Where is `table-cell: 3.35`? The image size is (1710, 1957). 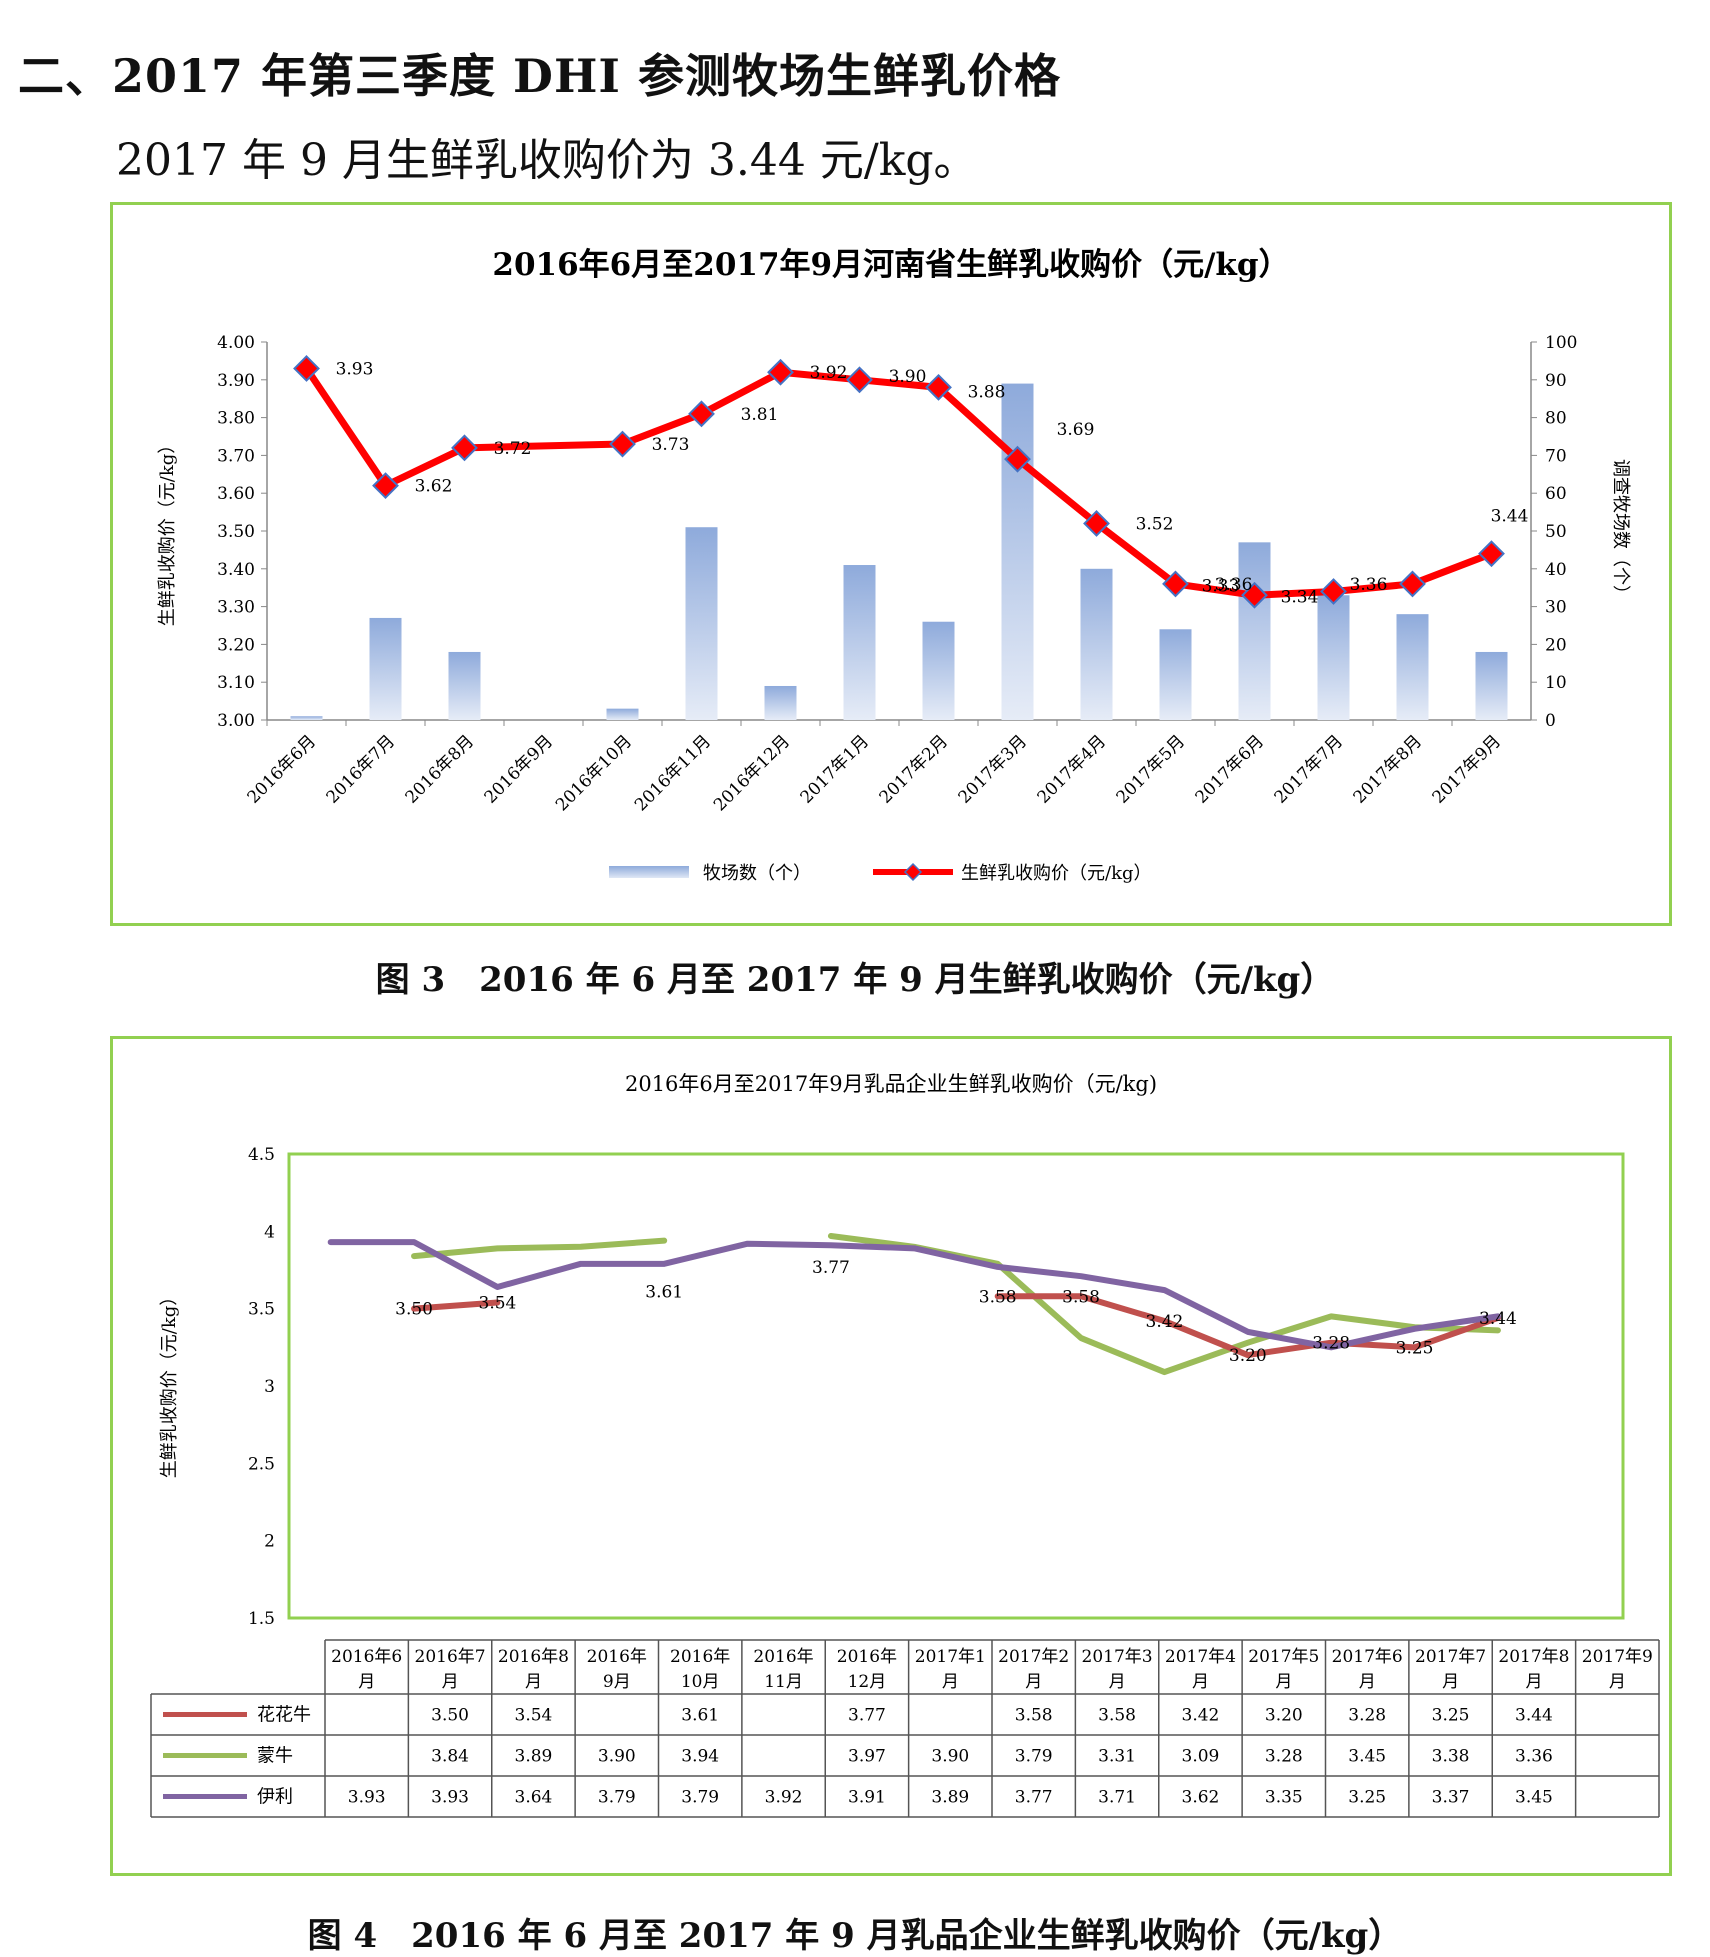
table-cell: 3.35 is located at coordinates (1284, 1798).